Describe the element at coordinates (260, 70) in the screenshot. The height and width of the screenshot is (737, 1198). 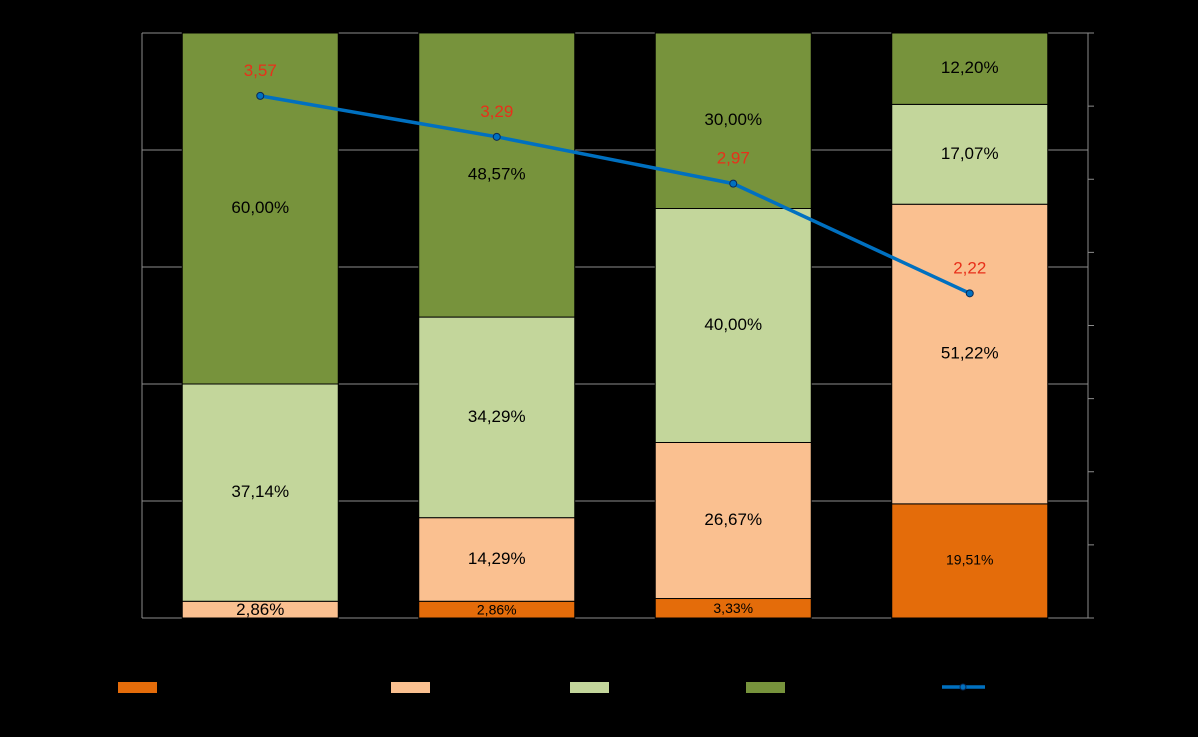
I see `line-data-label: 3,57` at that location.